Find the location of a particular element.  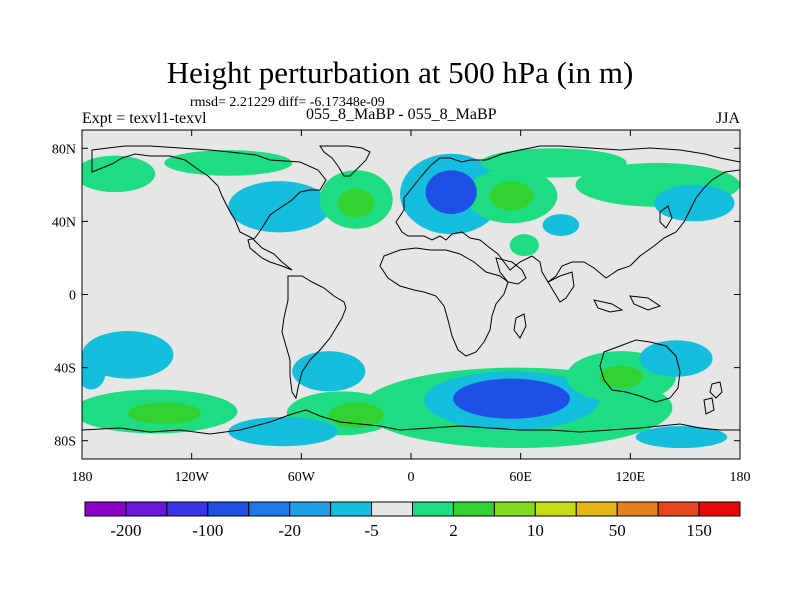

colorbar: -200 -100 -20 -5 2 10 50 150 is located at coordinates (412, 520).